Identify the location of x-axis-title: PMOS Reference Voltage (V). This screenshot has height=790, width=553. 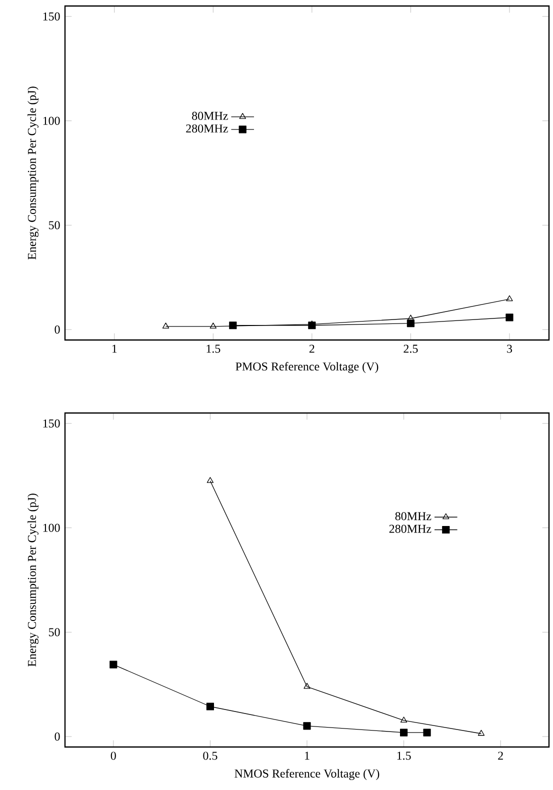
(307, 368).